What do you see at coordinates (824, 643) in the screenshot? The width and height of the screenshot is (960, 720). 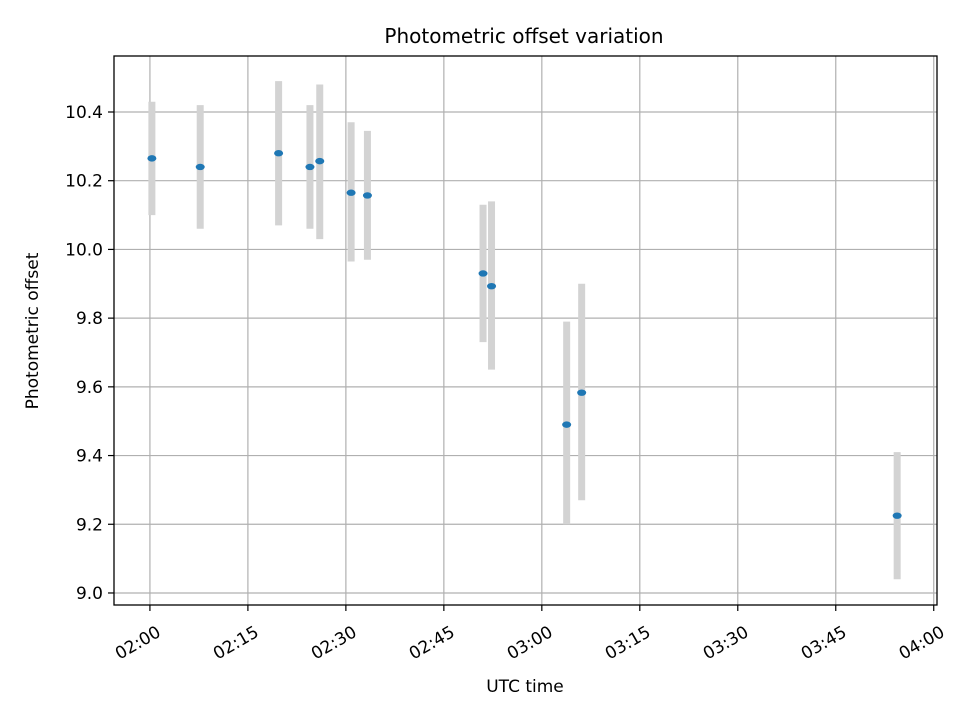 I see `x-tick-label: 03:45` at bounding box center [824, 643].